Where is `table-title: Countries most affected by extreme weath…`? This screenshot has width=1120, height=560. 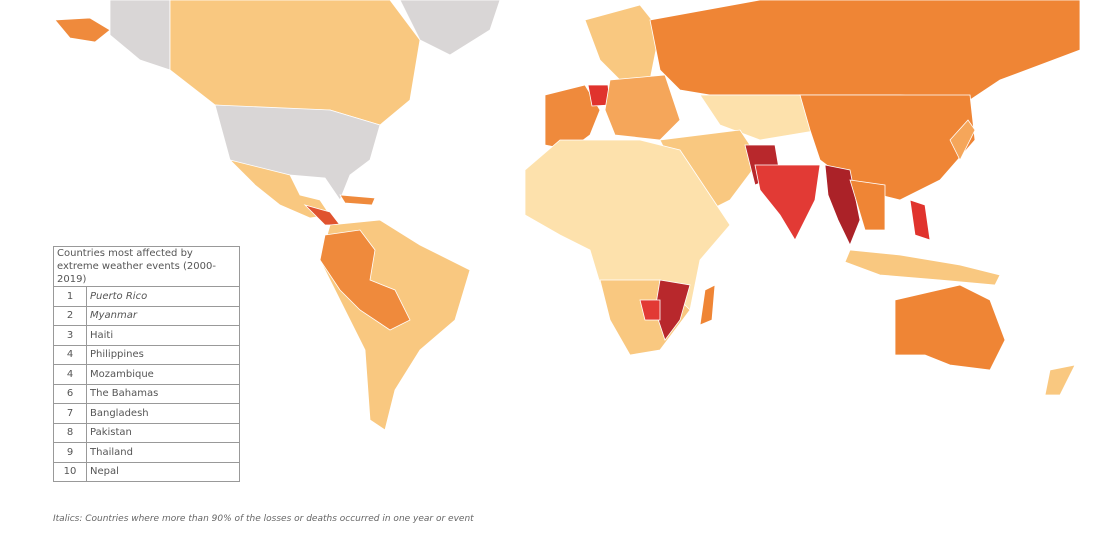 table-title: Countries most affected by extreme weath… is located at coordinates (146, 266).